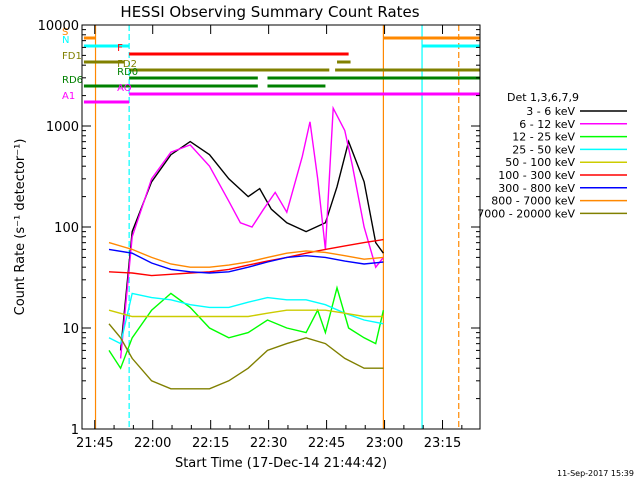 This screenshot has width=640, height=480. I want to click on timestamp: 11-Sep-2017 15:39, so click(595, 473).